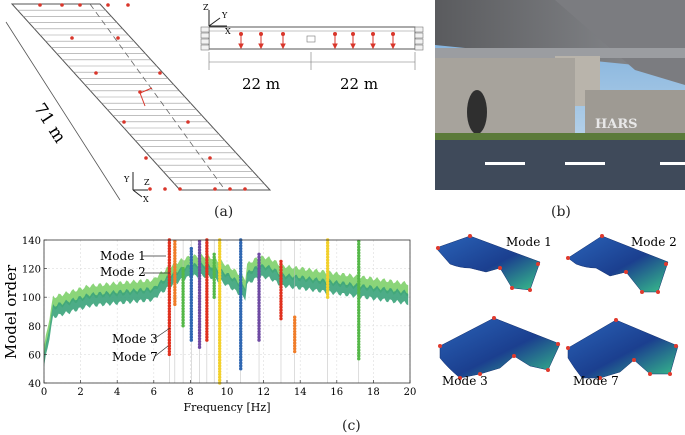  I want to click on axis-z-label: Z, so click(147, 182).